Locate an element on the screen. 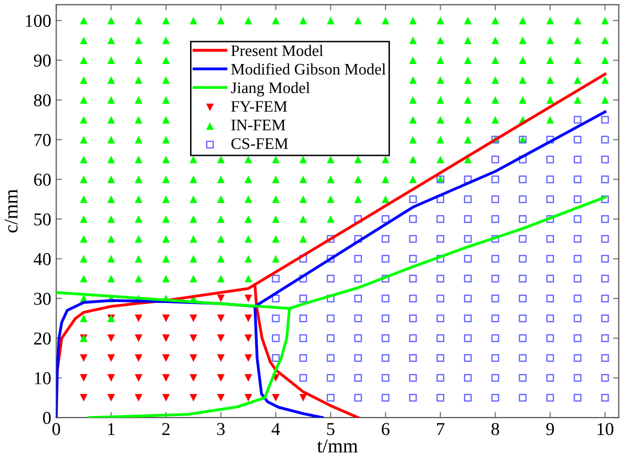 This screenshot has width=625, height=464. y-tick-label: 50 is located at coordinates (42, 219).